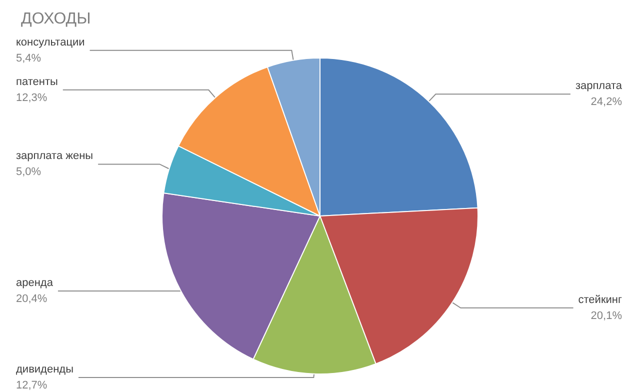  Describe the element at coordinates (29, 58) in the screenshot. I see `data-label: 5,4%` at that location.